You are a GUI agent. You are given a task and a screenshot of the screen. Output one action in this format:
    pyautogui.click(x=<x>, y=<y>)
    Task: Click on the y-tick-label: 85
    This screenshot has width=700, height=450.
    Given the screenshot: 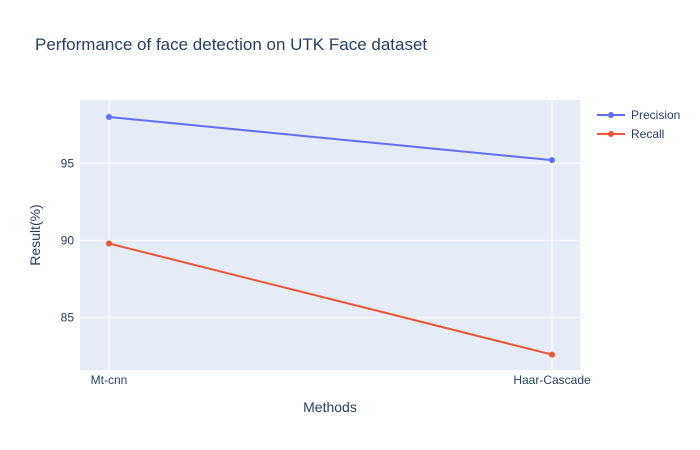 What is the action you would take?
    pyautogui.click(x=68, y=318)
    